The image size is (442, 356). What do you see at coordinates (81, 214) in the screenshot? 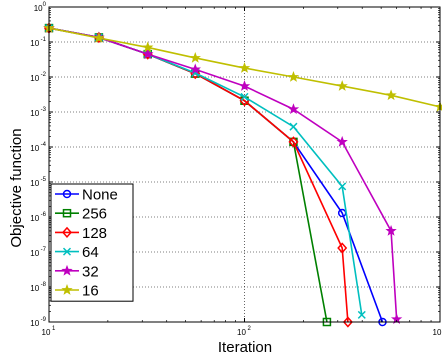
I see `legend-item-256: 256` at bounding box center [81, 214].